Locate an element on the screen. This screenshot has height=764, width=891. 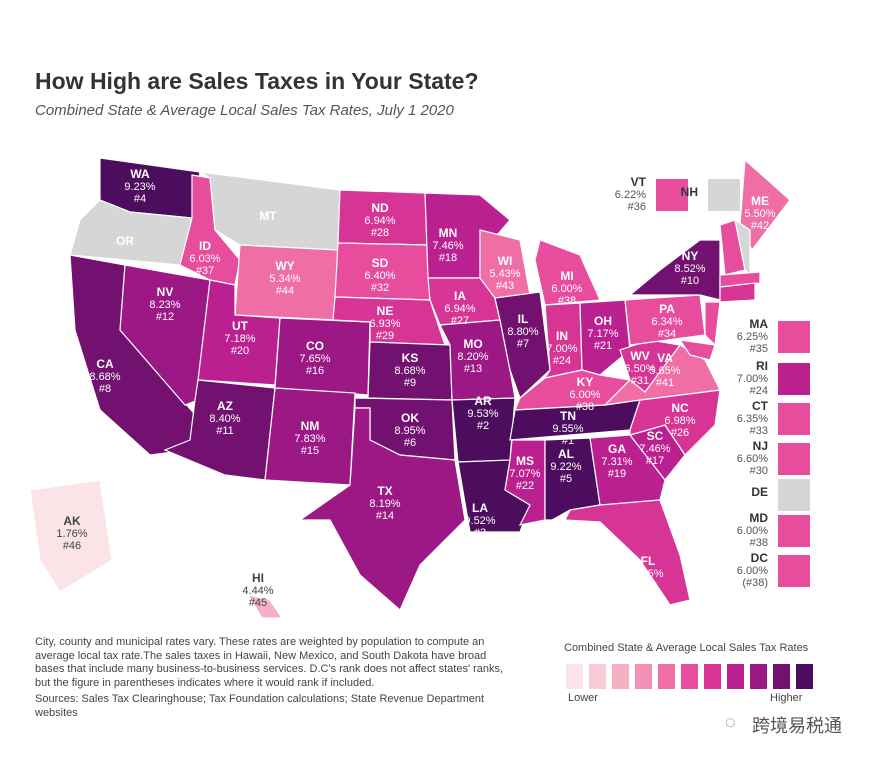
small-state-vt: VT 6.22% #36 is located at coordinates (633, 196).